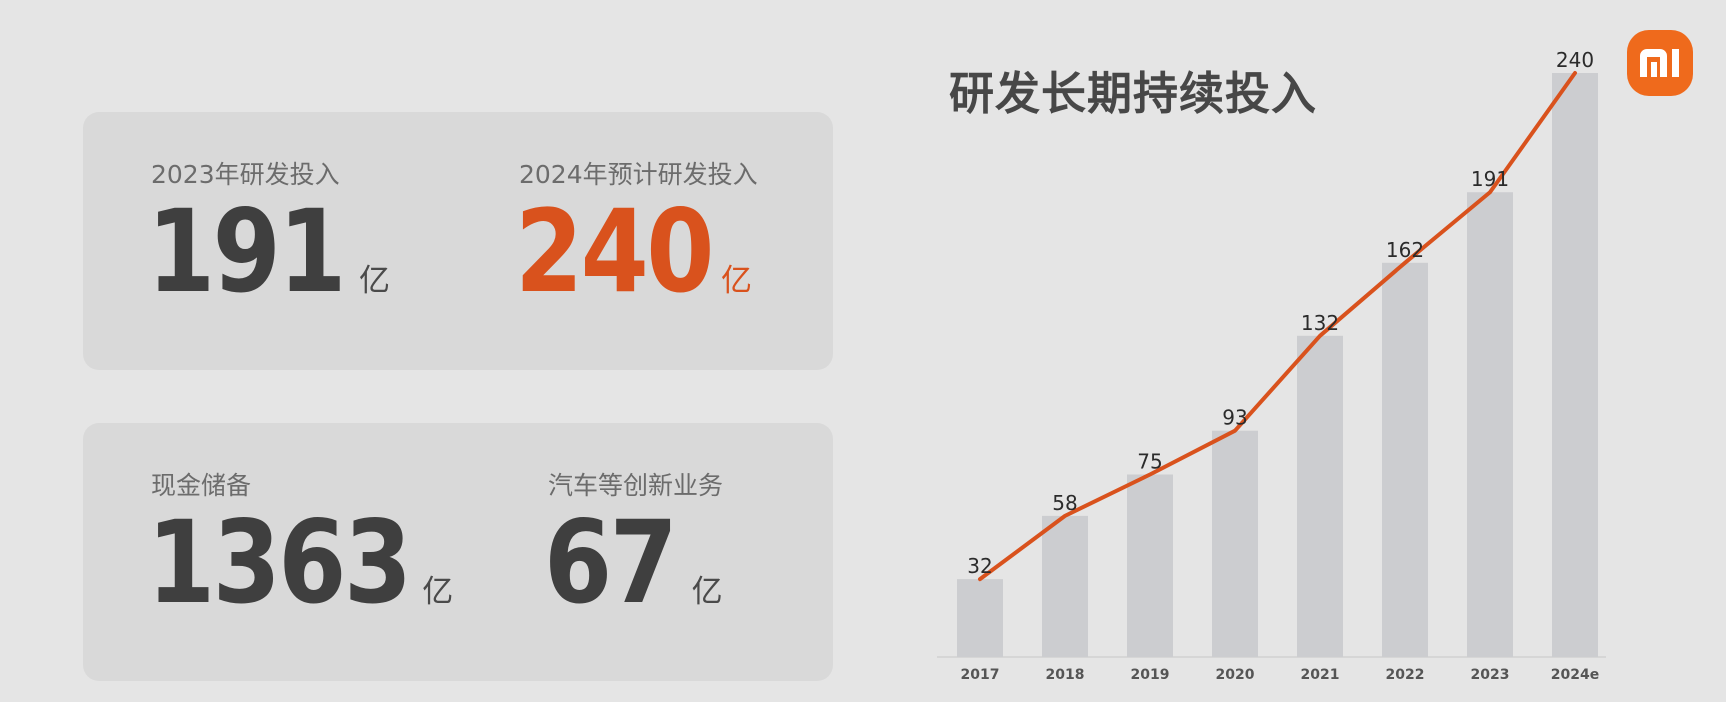 This screenshot has height=702, width=1726. What do you see at coordinates (1133, 93) in the screenshot?
I see `chart-title: 研发长期持续投入` at bounding box center [1133, 93].